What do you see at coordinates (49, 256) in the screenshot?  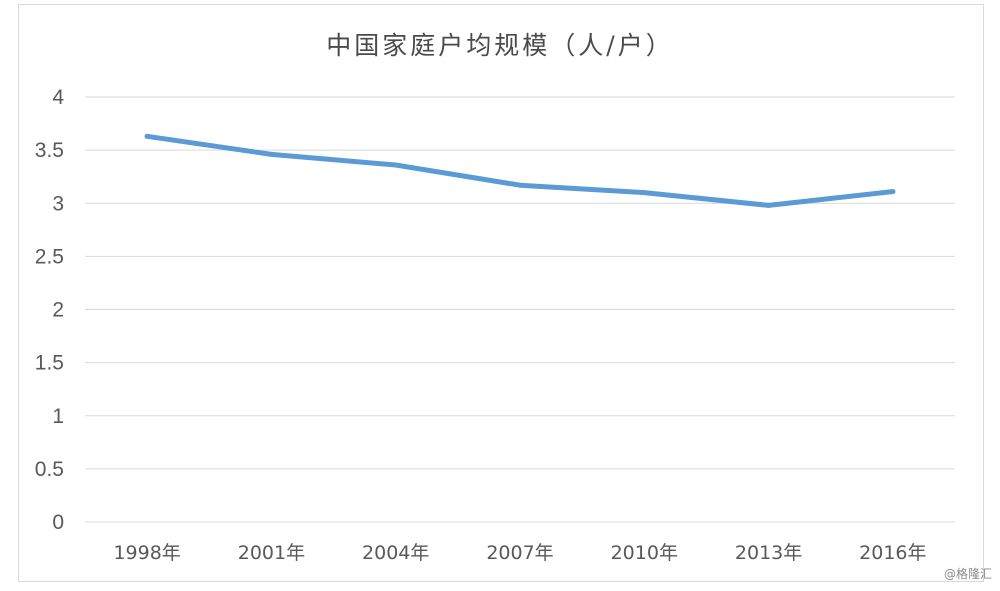 I see `y-tick-label: 2.5` at bounding box center [49, 256].